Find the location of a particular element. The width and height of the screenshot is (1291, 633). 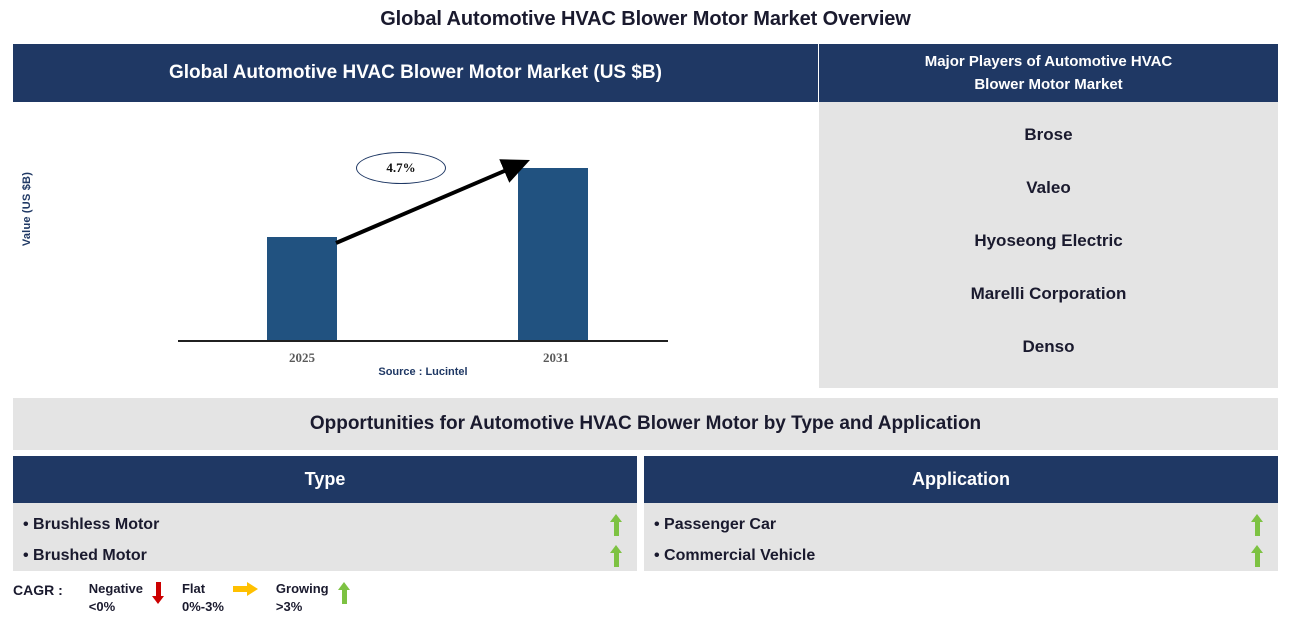

application-items-list: • Passenger Car • Commercial Vehicle is located at coordinates (961, 537).